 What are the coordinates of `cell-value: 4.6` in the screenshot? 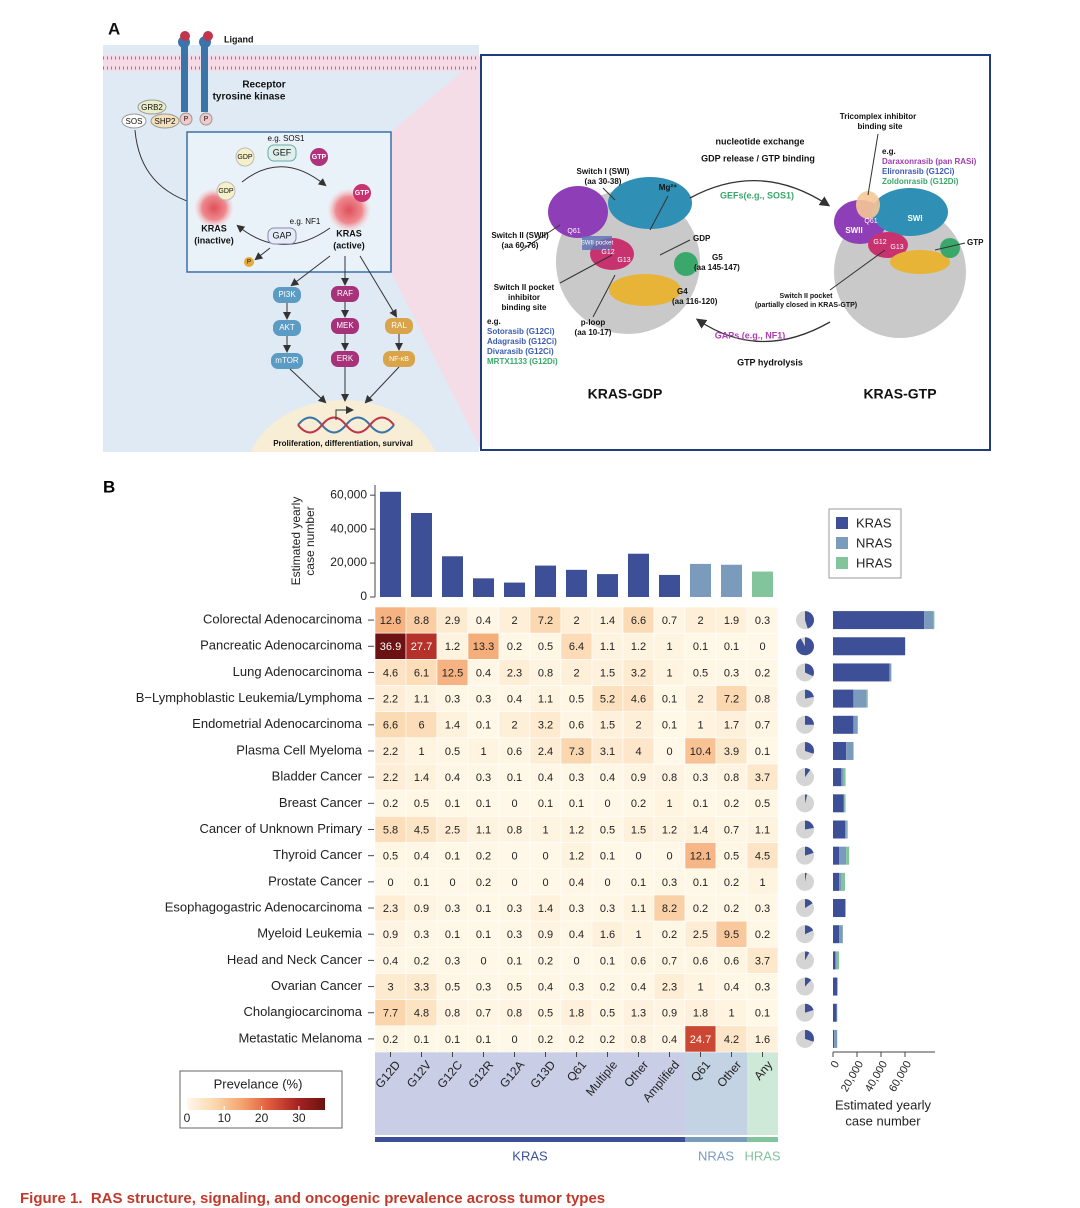 It's located at (390, 673).